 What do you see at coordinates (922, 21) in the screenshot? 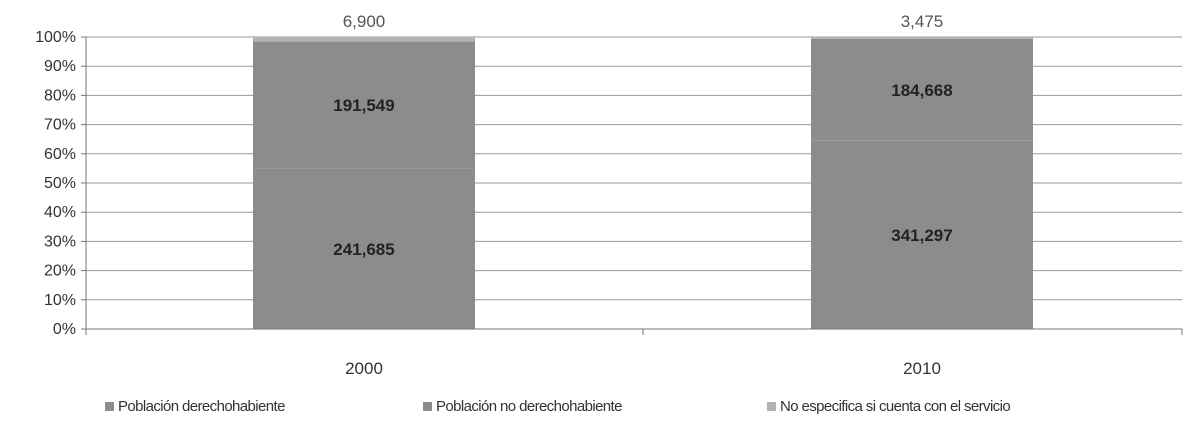
I see `data-label: 3,475` at bounding box center [922, 21].